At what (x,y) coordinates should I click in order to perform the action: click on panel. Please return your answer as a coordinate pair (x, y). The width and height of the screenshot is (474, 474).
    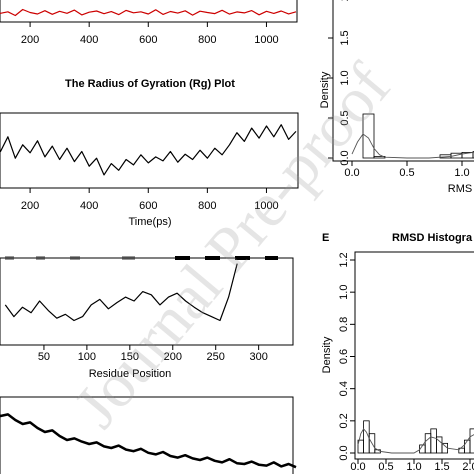
    Looking at the image, I should click on (148, 435).